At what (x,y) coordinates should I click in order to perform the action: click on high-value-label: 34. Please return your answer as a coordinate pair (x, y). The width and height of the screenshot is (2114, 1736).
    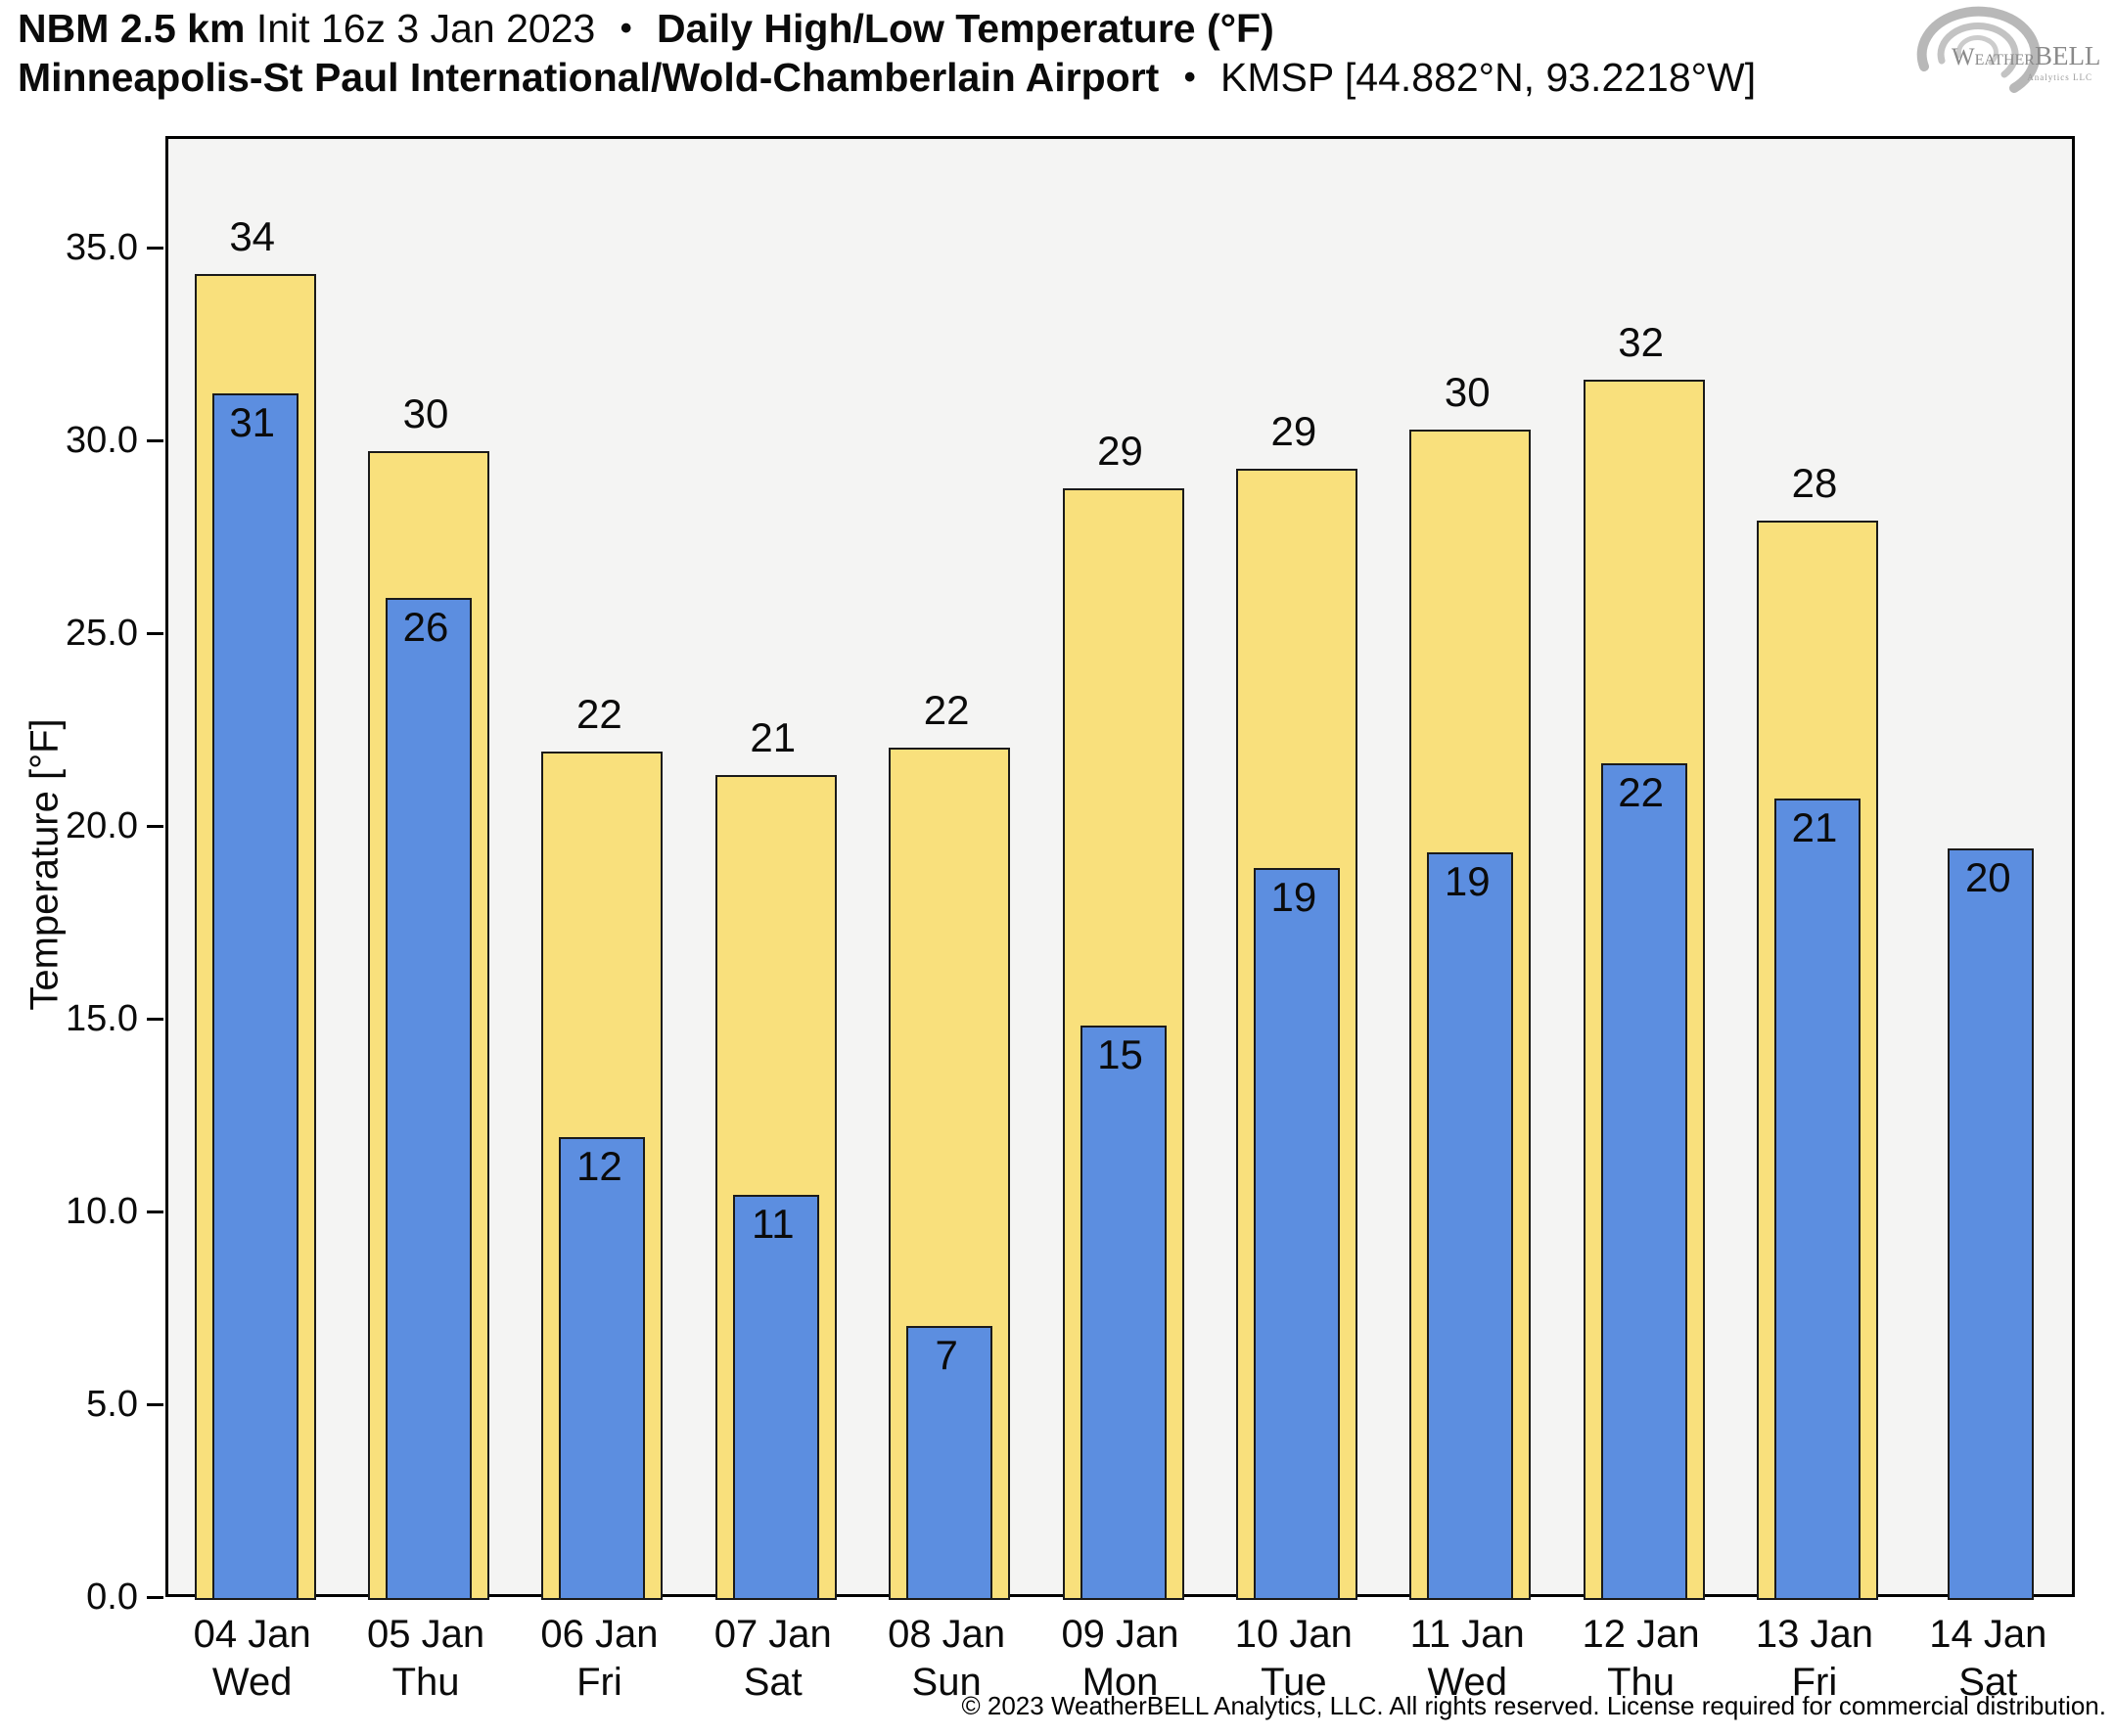
    Looking at the image, I should click on (252, 235).